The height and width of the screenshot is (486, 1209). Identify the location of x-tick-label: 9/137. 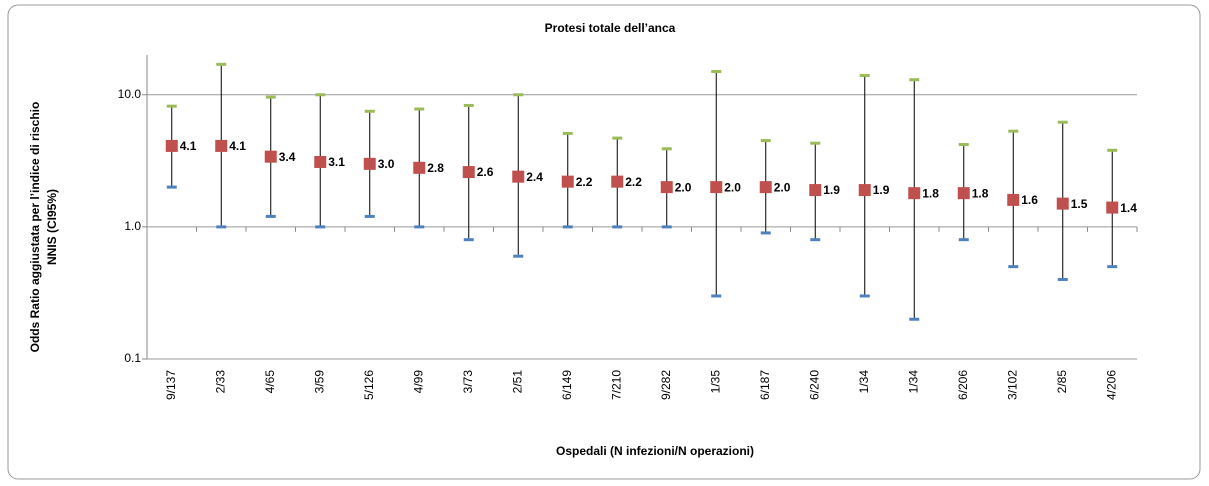
(171, 385).